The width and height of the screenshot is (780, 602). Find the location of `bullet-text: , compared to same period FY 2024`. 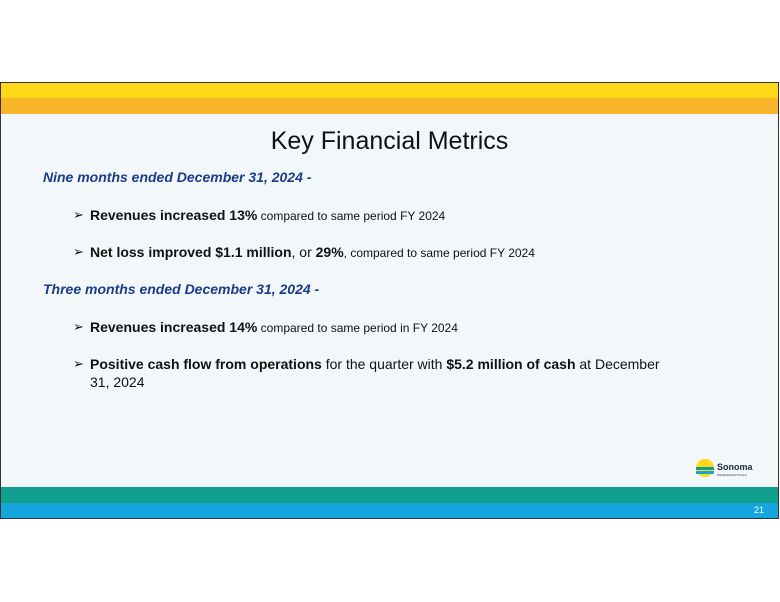

bullet-text: , compared to same period FY 2024 is located at coordinates (439, 253).